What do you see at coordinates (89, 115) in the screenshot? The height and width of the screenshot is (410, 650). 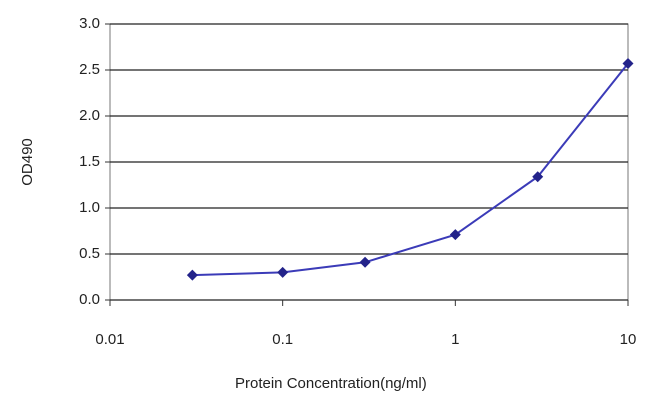 I see `y-tick-label: 2.0` at bounding box center [89, 115].